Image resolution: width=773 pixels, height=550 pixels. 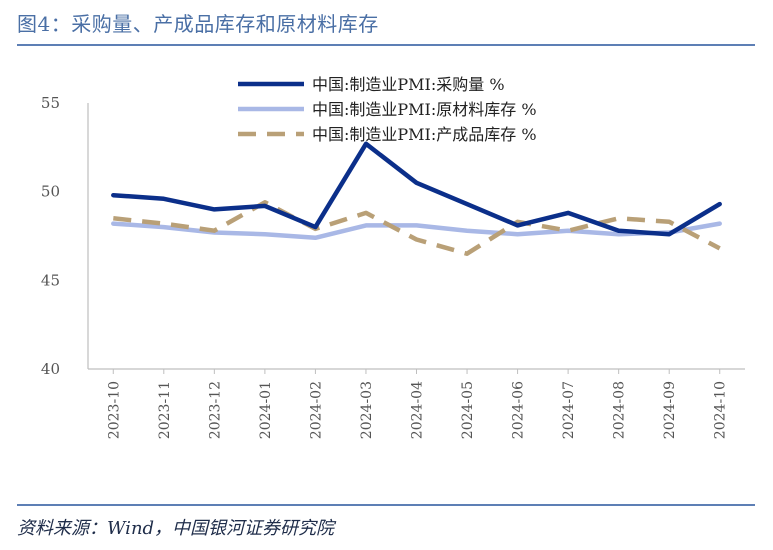 I want to click on page-title: 图4：采购量、产成品库存和原材料库存, so click(x=198, y=24).